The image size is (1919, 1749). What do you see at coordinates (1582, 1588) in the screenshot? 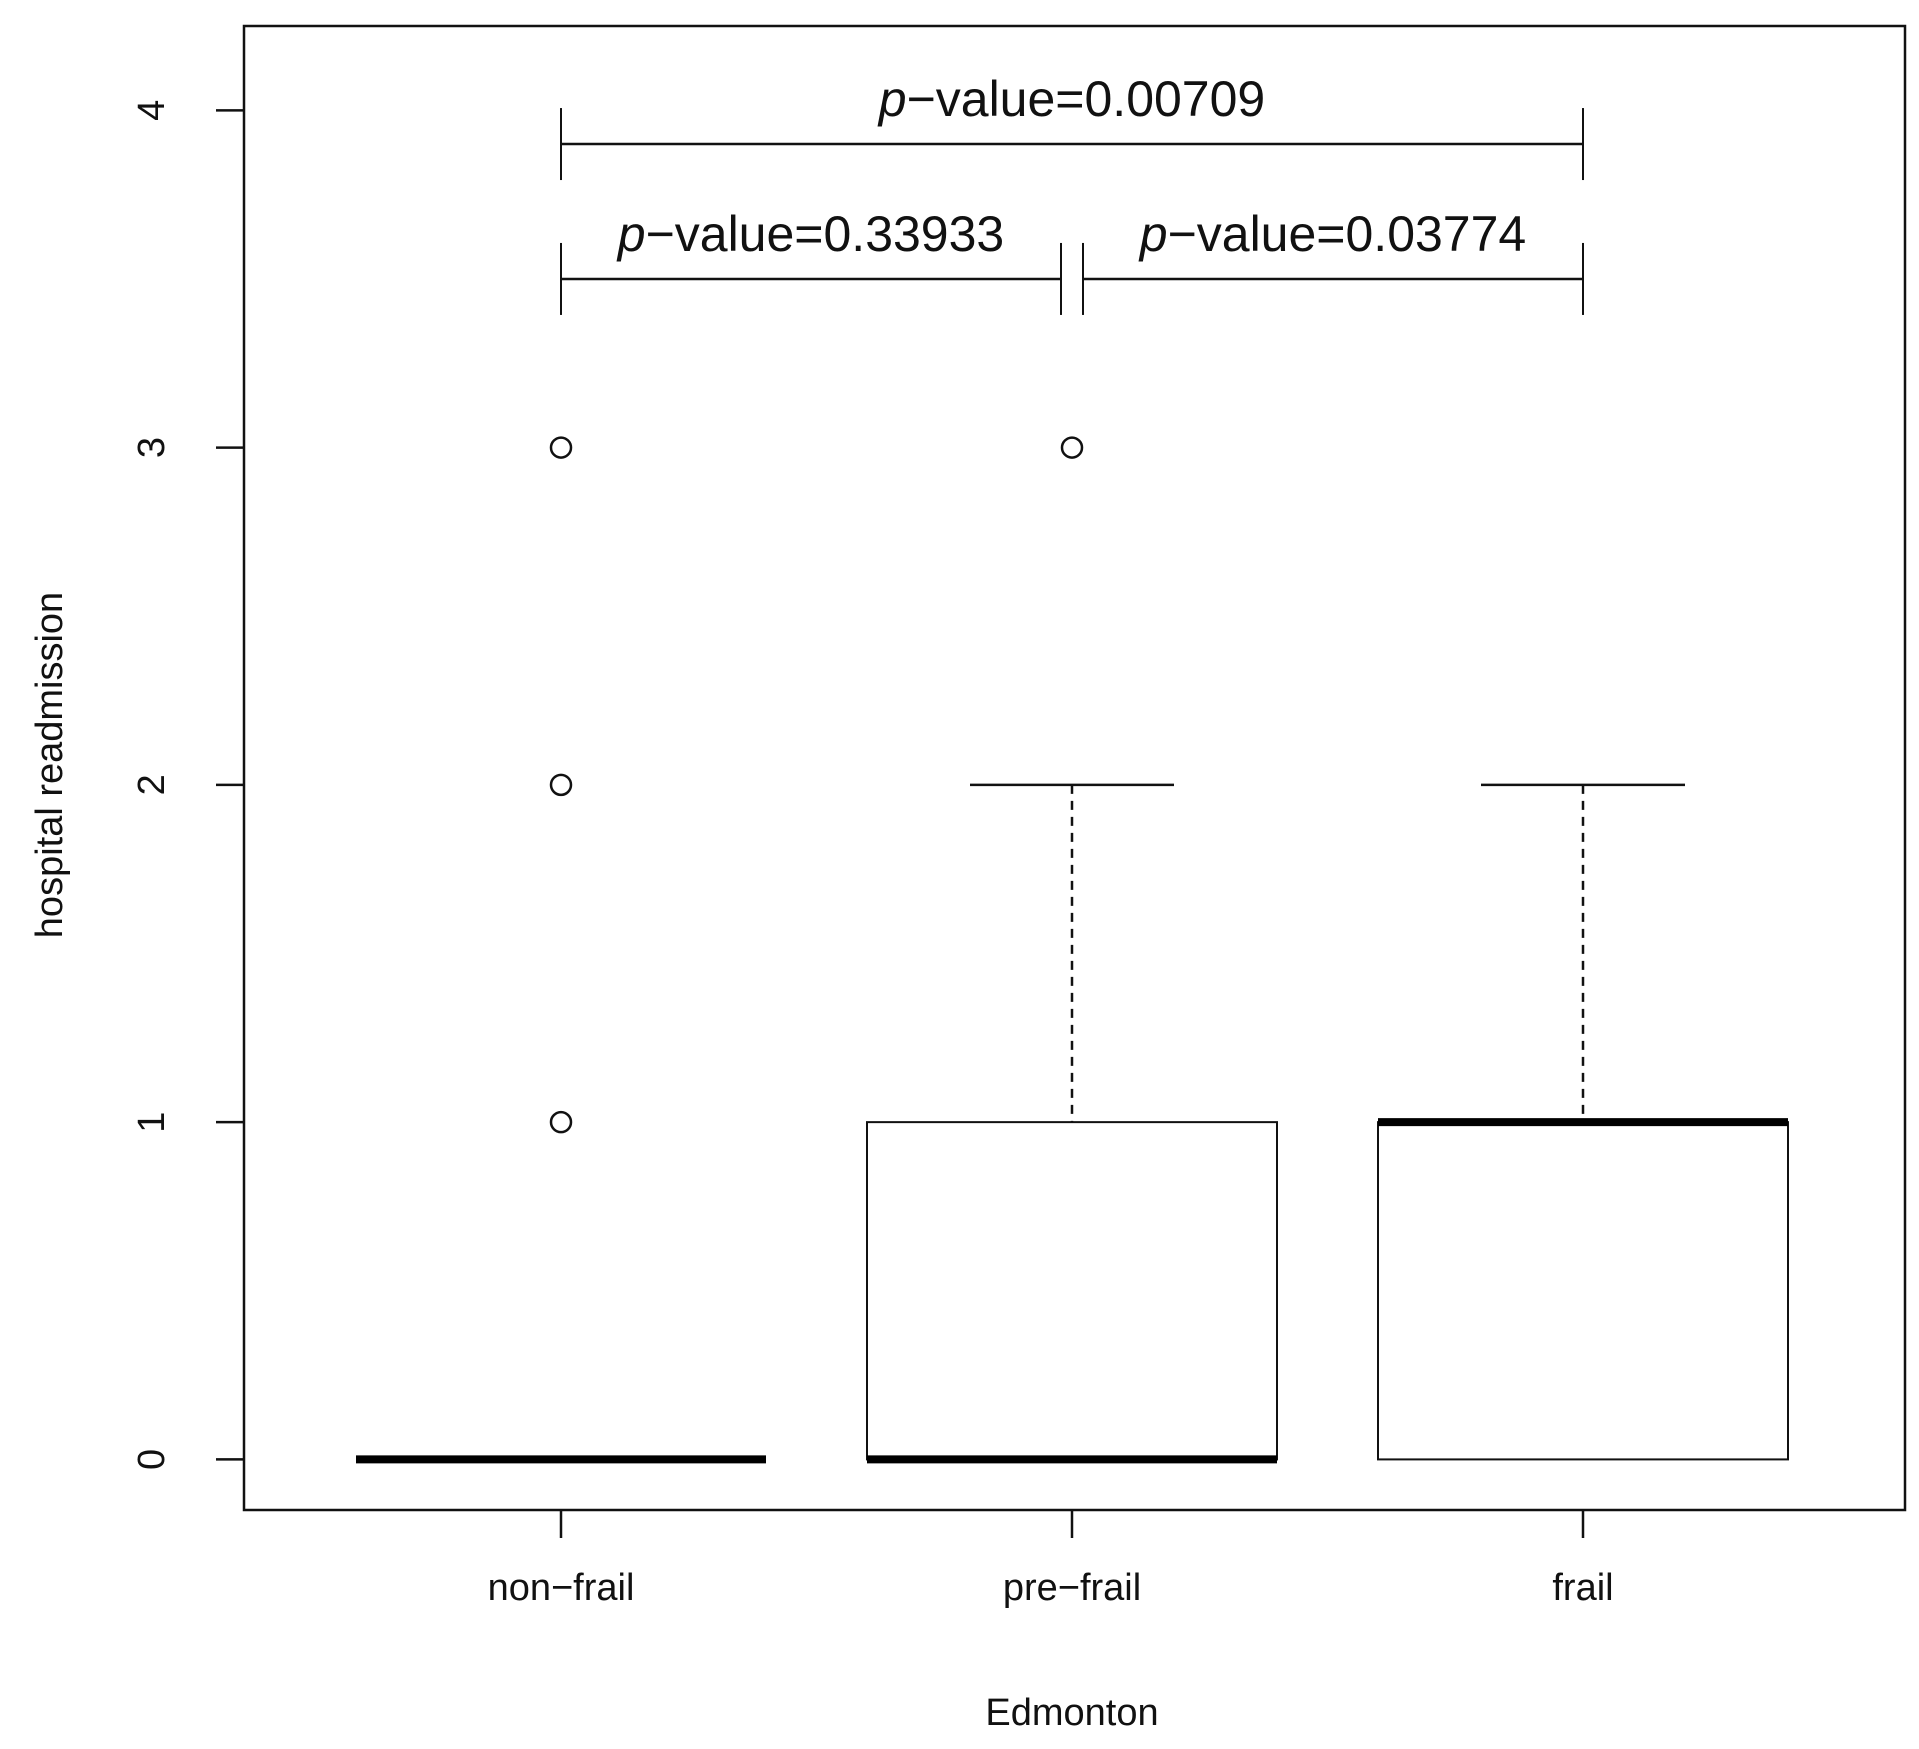
I see `x-tick-label: frail` at bounding box center [1582, 1588].